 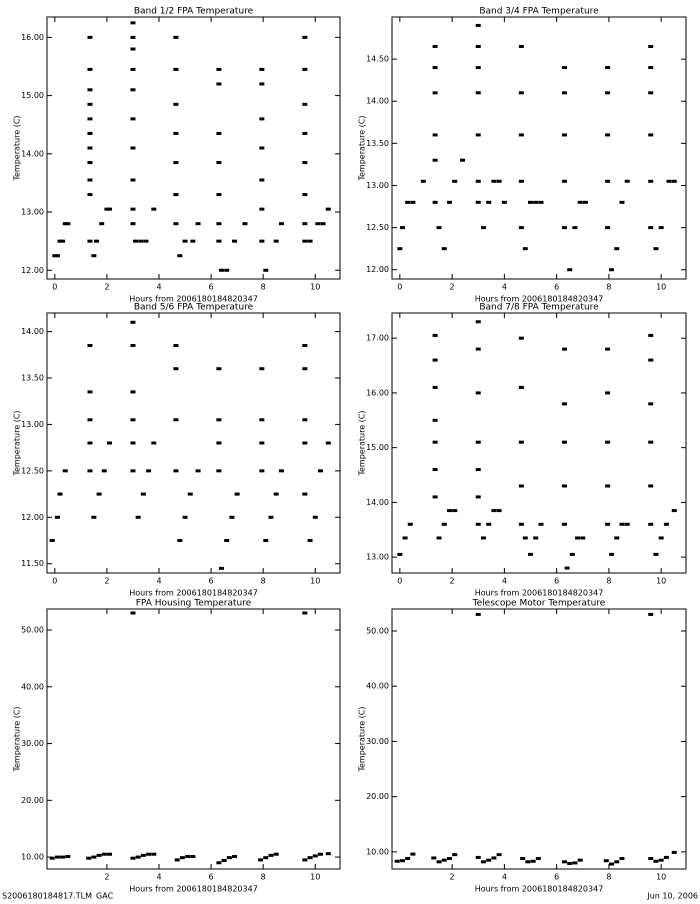 I want to click on y-tick-label: 14.00, so click(x=377, y=101).